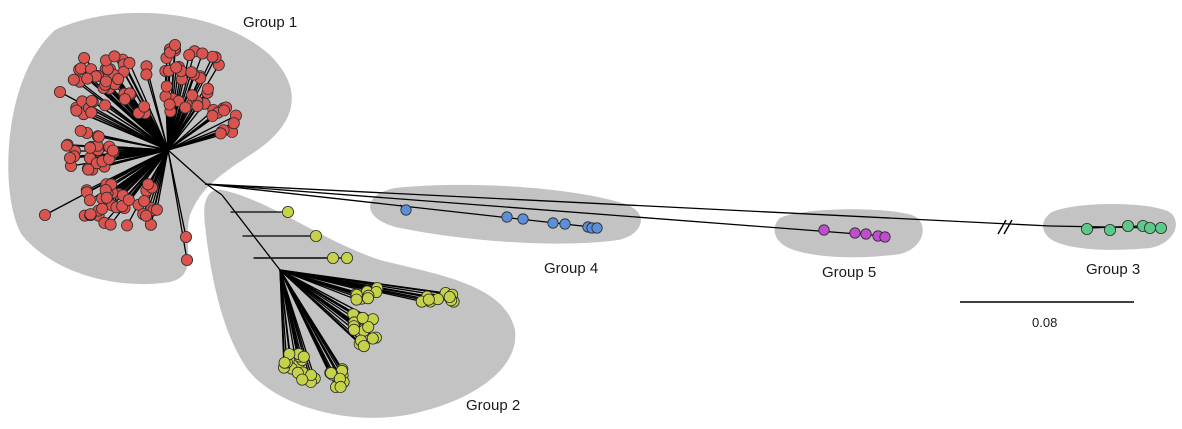  What do you see at coordinates (1044, 322) in the screenshot?
I see `scale-bar-label: 0.08` at bounding box center [1044, 322].